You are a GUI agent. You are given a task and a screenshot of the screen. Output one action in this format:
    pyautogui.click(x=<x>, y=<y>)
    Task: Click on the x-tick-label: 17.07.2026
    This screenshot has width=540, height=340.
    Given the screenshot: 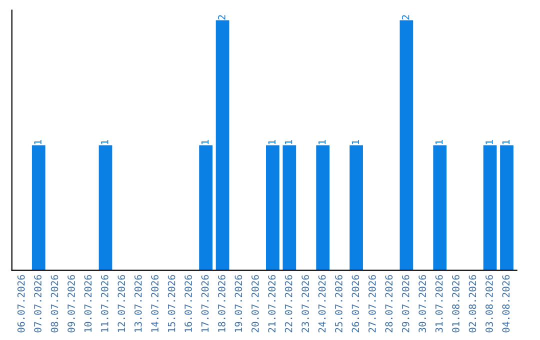 What is the action you would take?
    pyautogui.click(x=205, y=303)
    